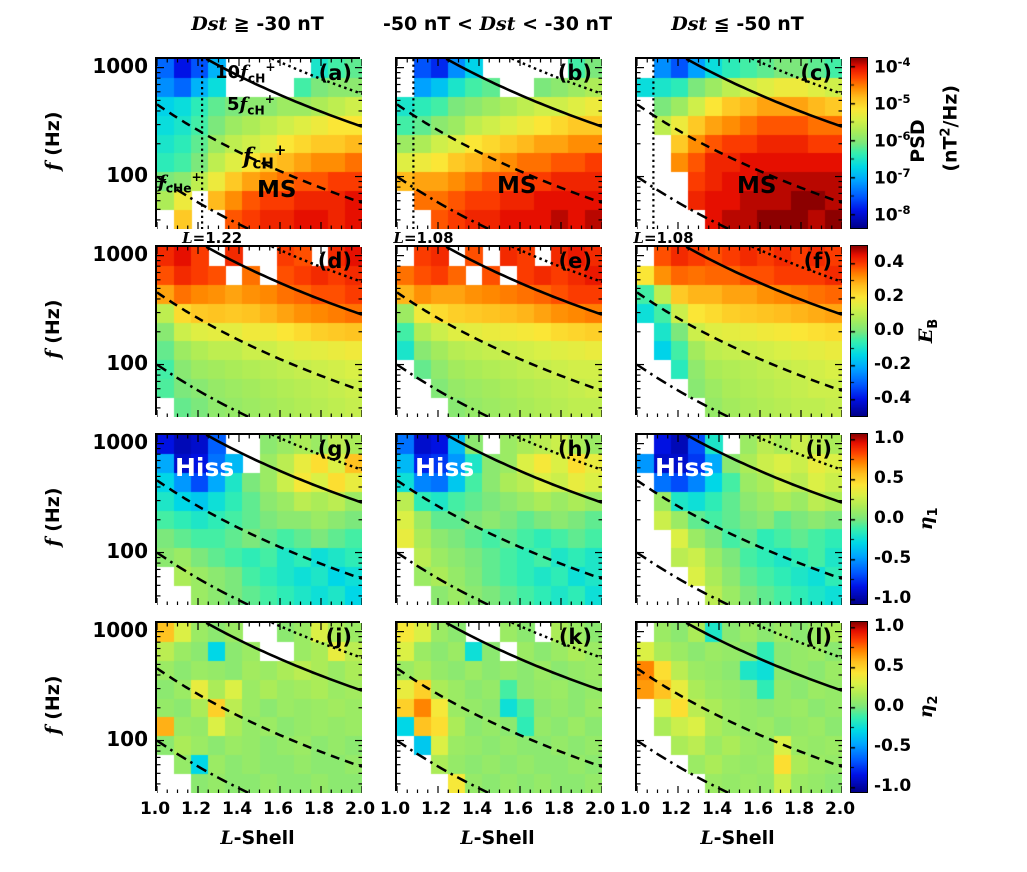  I want to click on panel-letter: (a), so click(335, 73).